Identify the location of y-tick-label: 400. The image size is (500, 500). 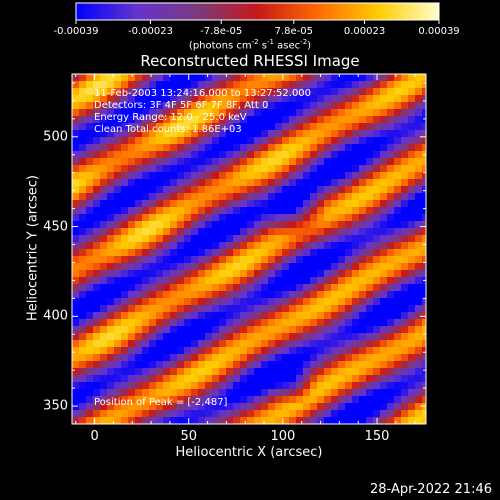
(55, 316).